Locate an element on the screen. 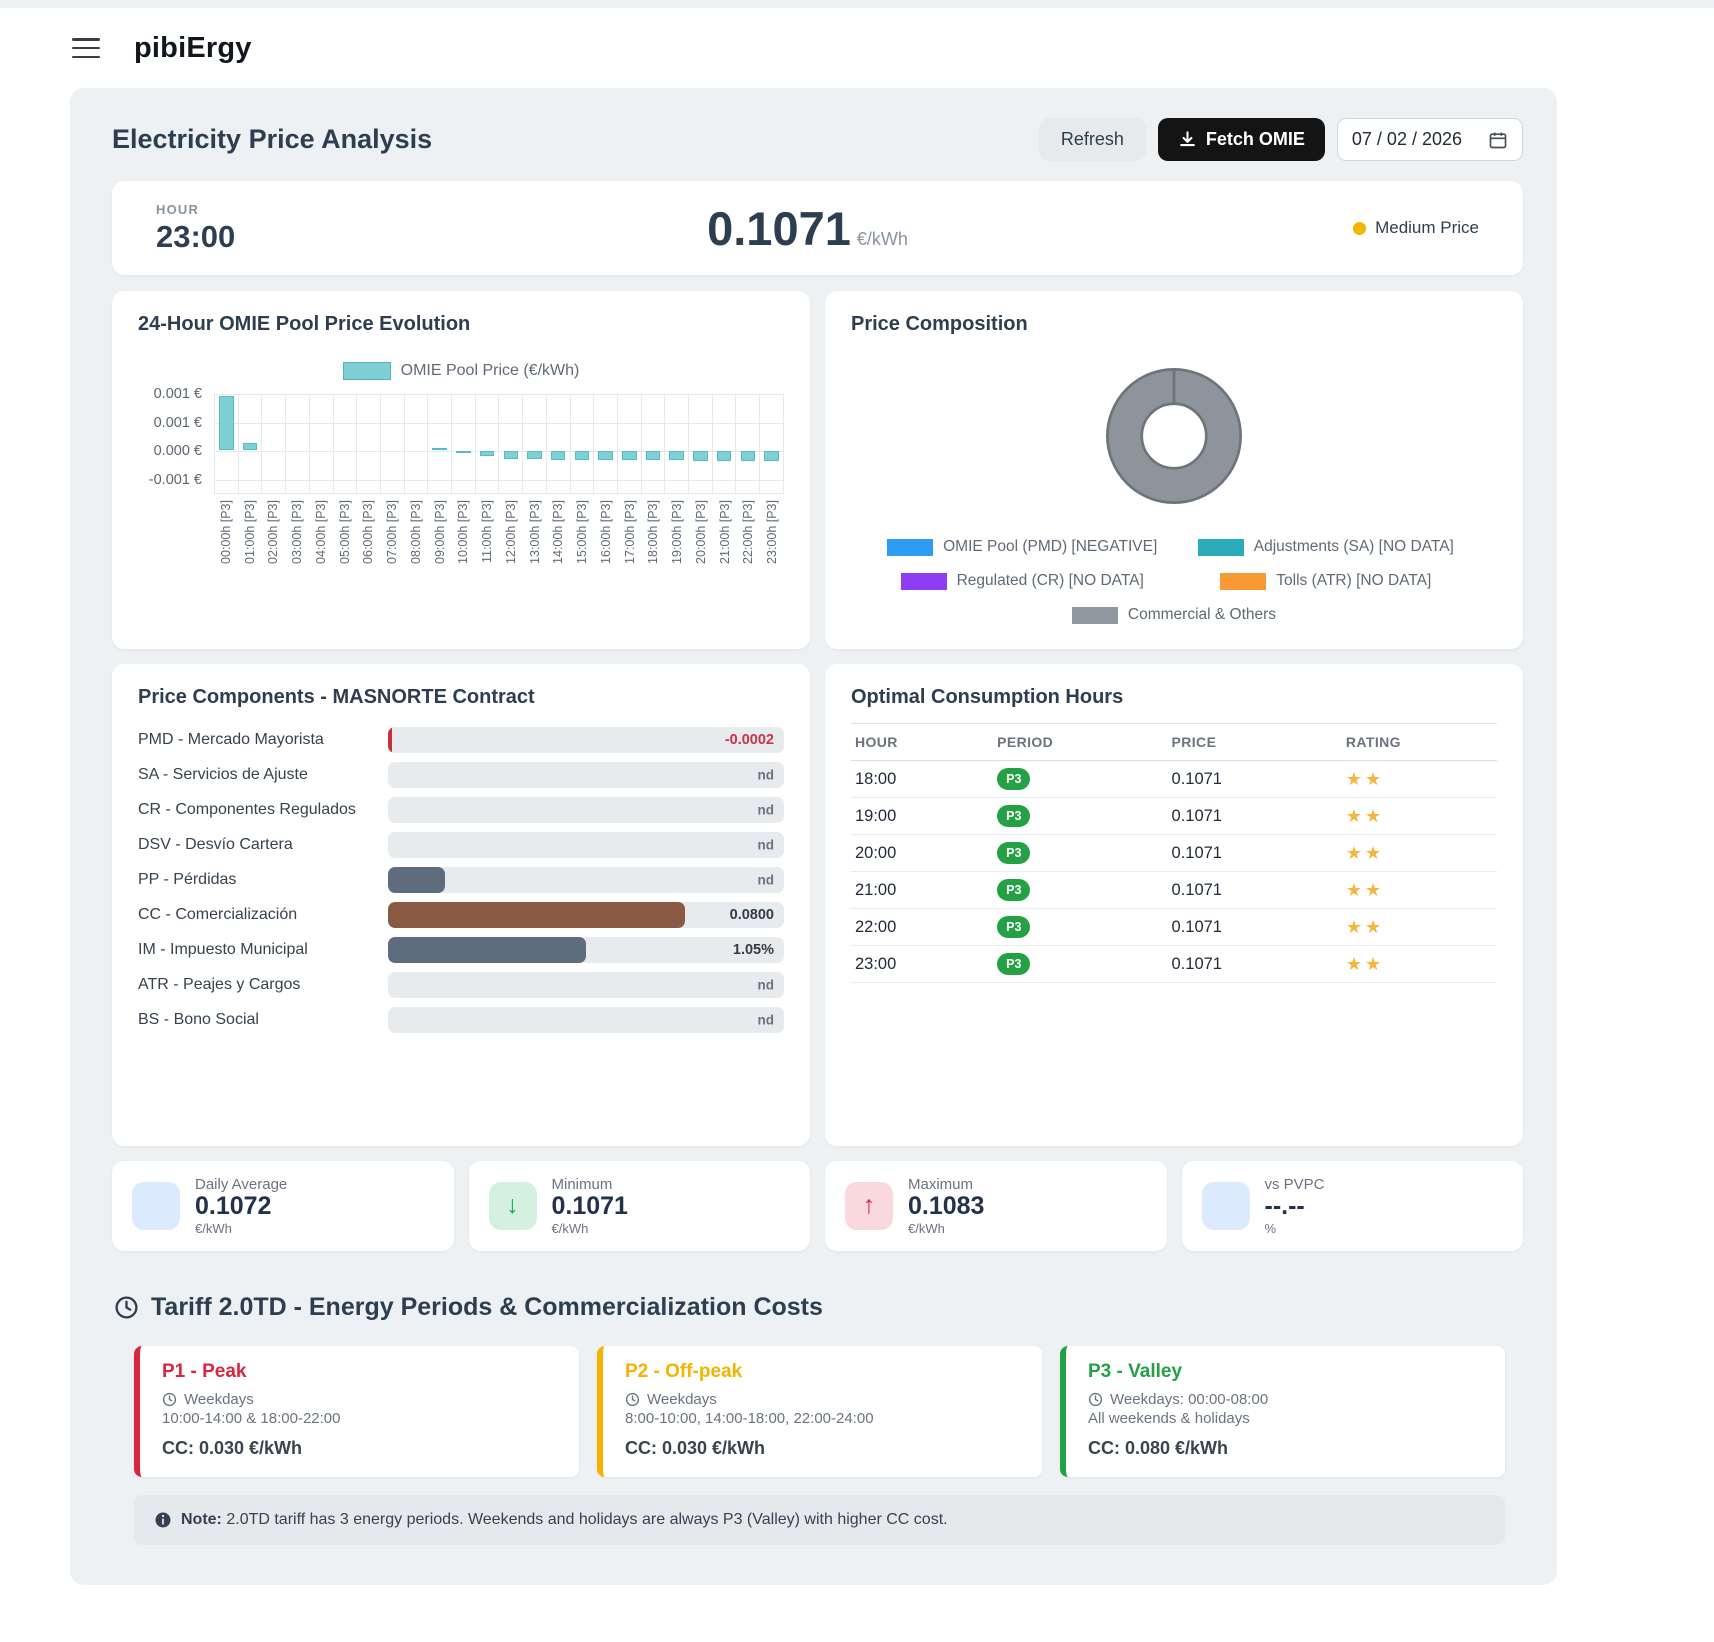  period-cell: P3 is located at coordinates (1080, 779).